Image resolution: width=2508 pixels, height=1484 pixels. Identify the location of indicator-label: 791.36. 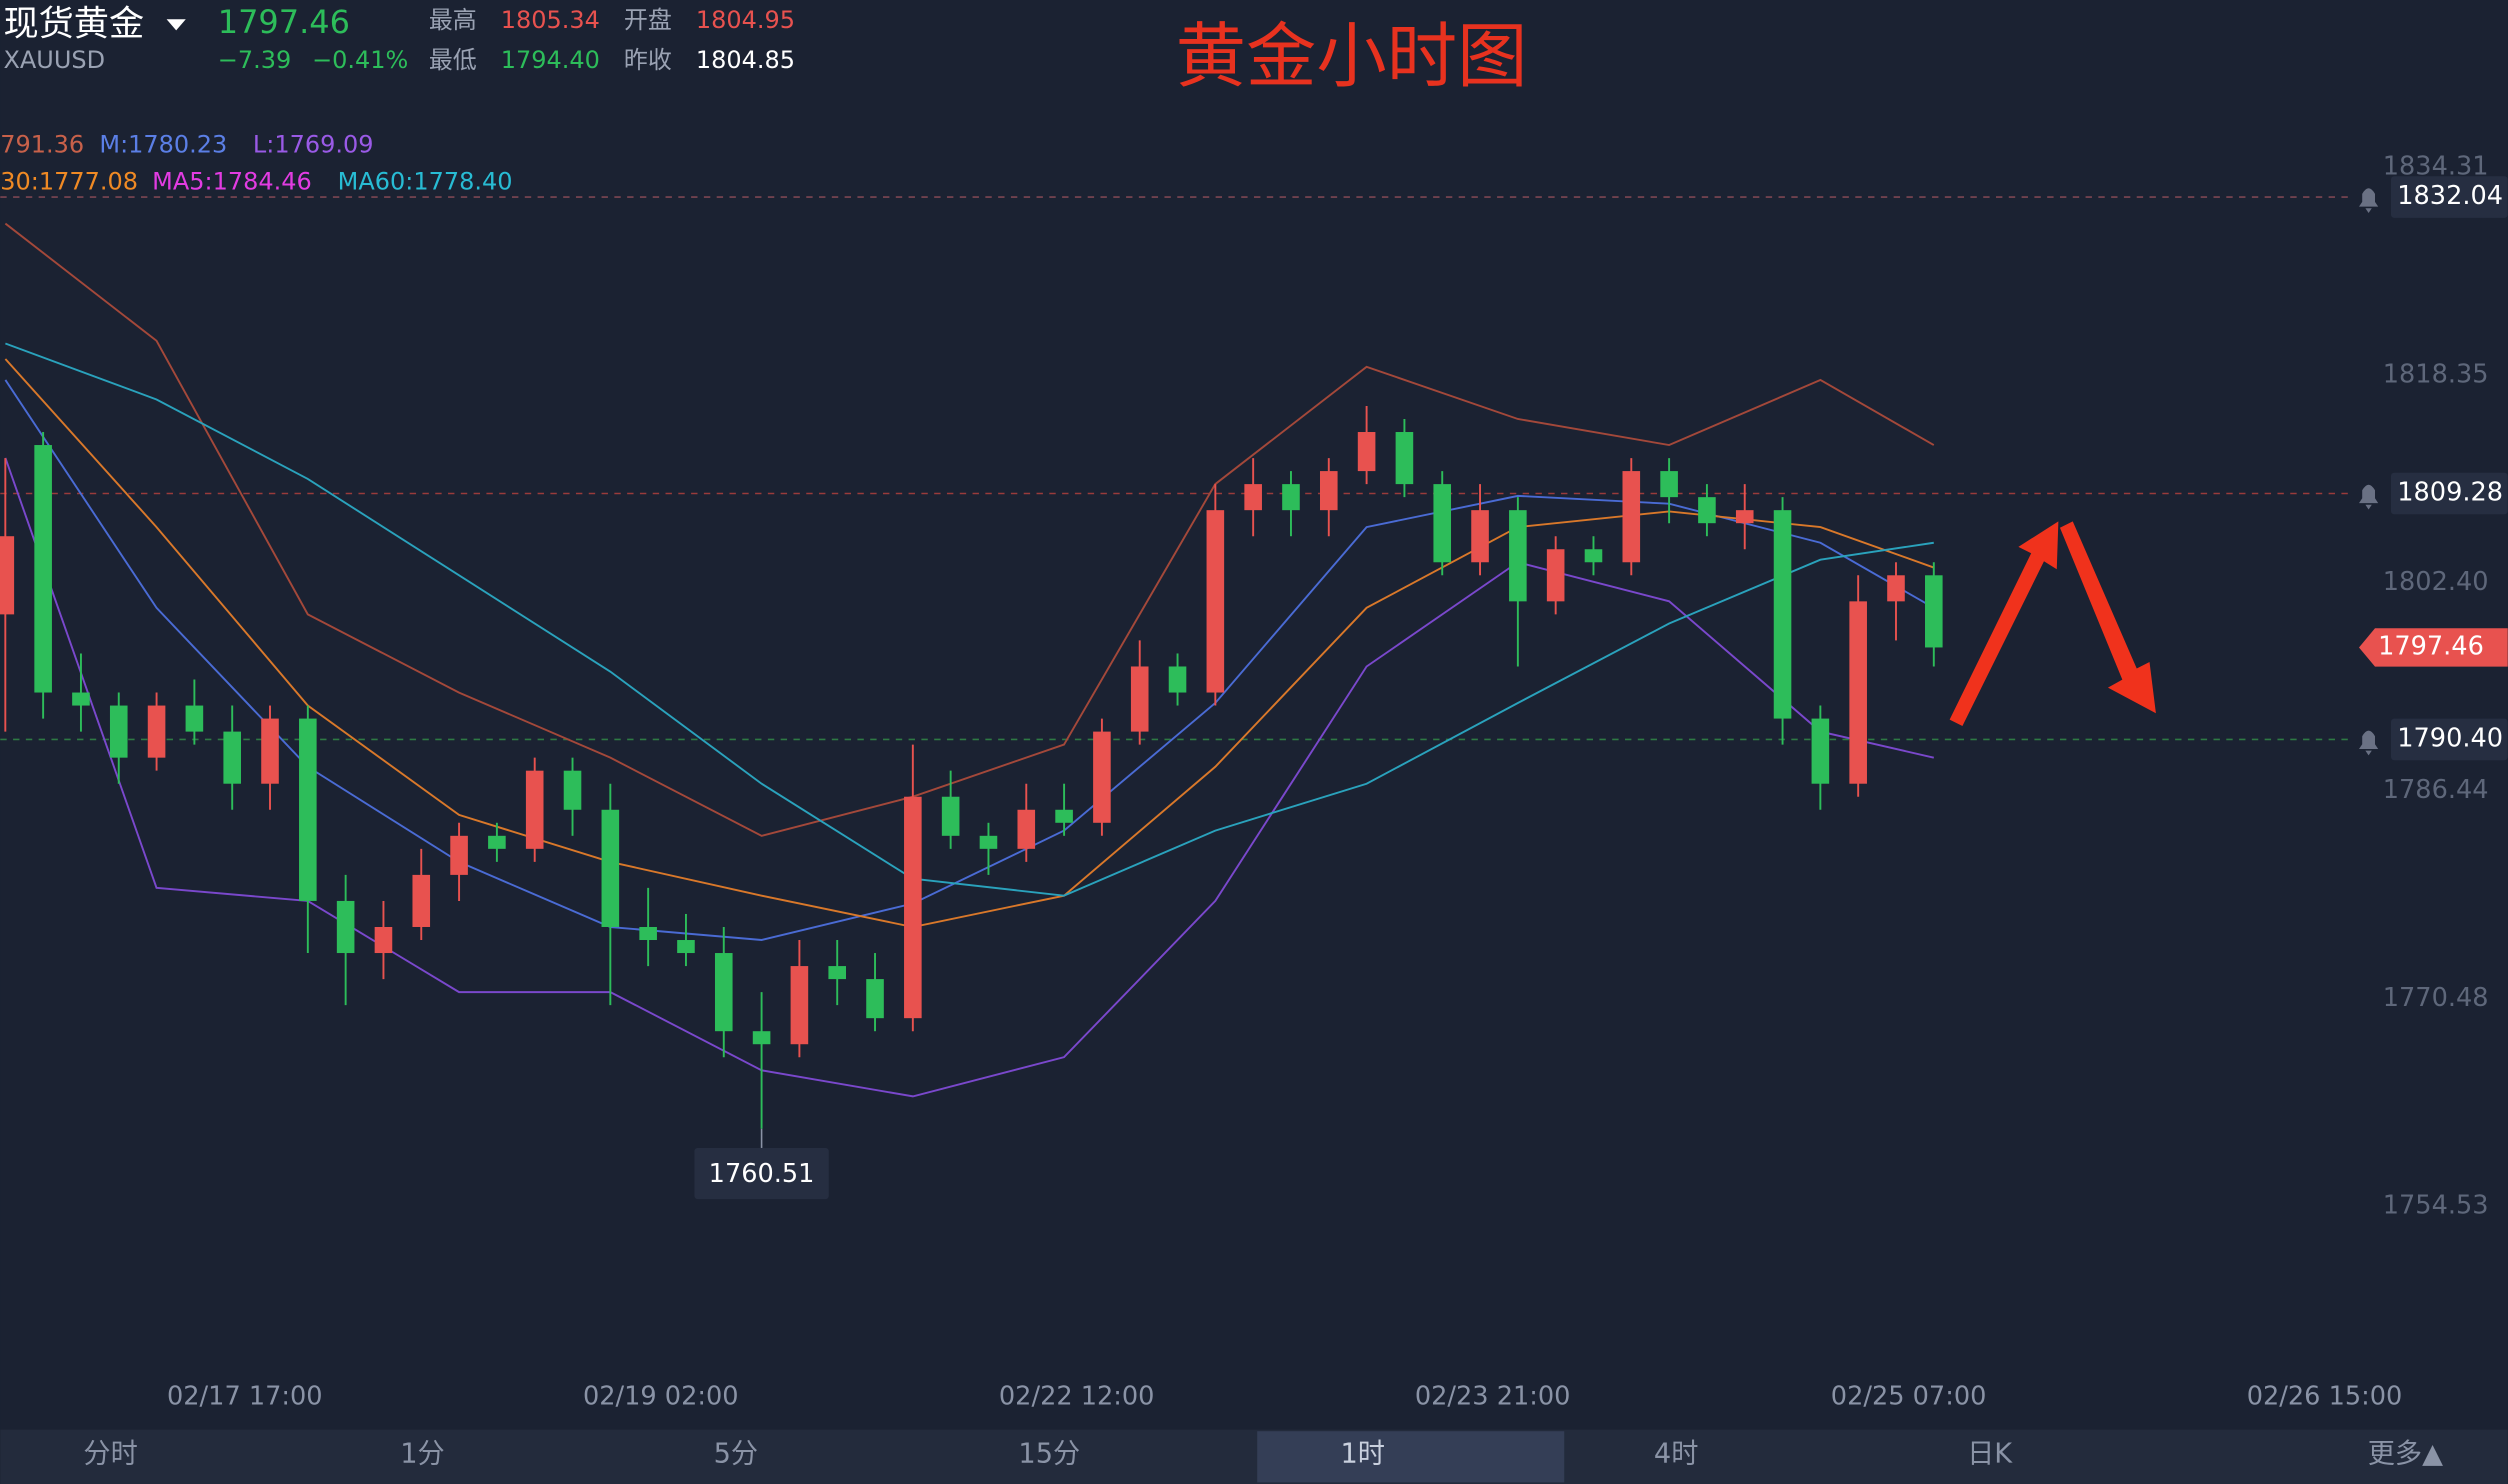
(42, 145).